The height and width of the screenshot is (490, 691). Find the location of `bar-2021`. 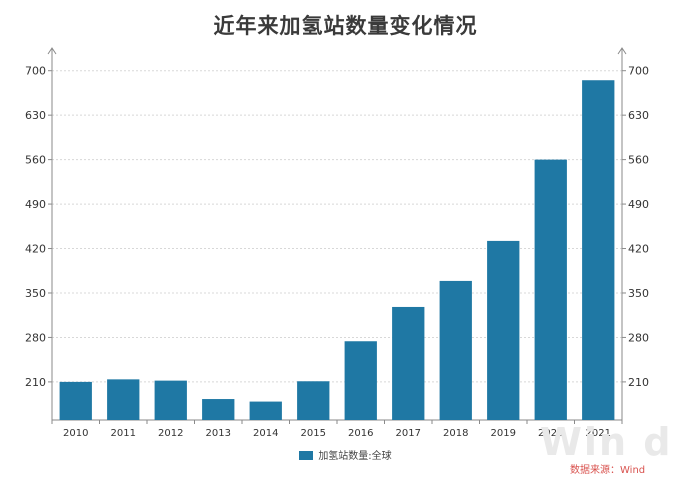

bar-2021 is located at coordinates (598, 250).